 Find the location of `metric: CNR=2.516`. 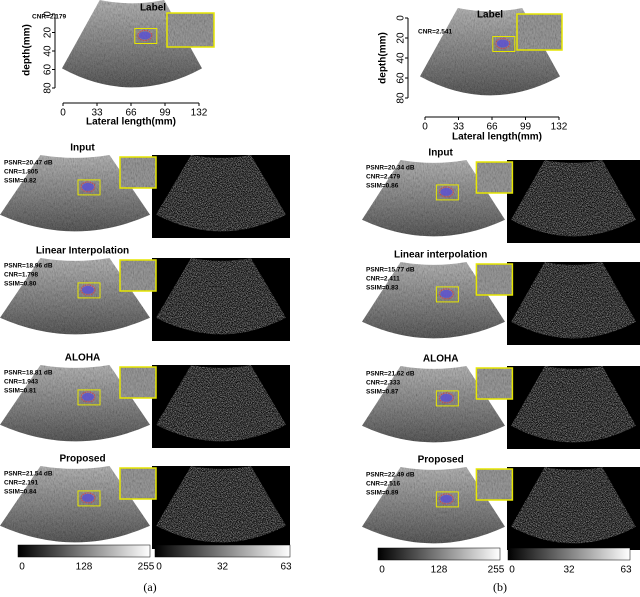

metric: CNR=2.516 is located at coordinates (383, 484).